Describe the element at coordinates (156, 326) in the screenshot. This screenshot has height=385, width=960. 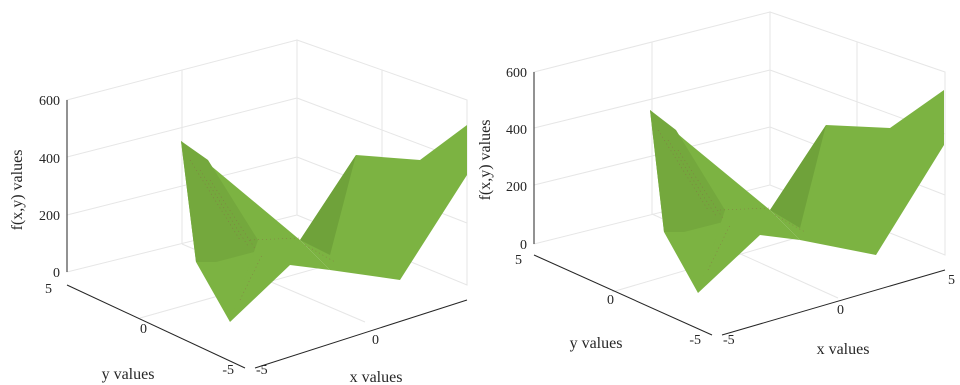
I see `left-y-axis` at that location.